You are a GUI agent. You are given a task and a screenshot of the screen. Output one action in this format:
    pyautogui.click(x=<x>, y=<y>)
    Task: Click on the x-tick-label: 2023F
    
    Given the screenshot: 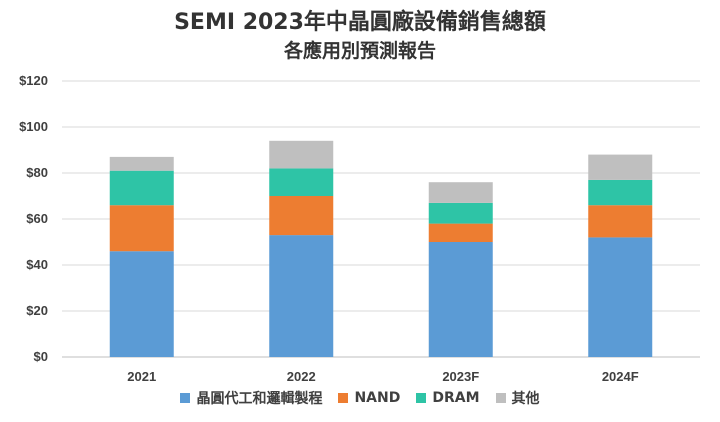 What is the action you would take?
    pyautogui.click(x=460, y=376)
    